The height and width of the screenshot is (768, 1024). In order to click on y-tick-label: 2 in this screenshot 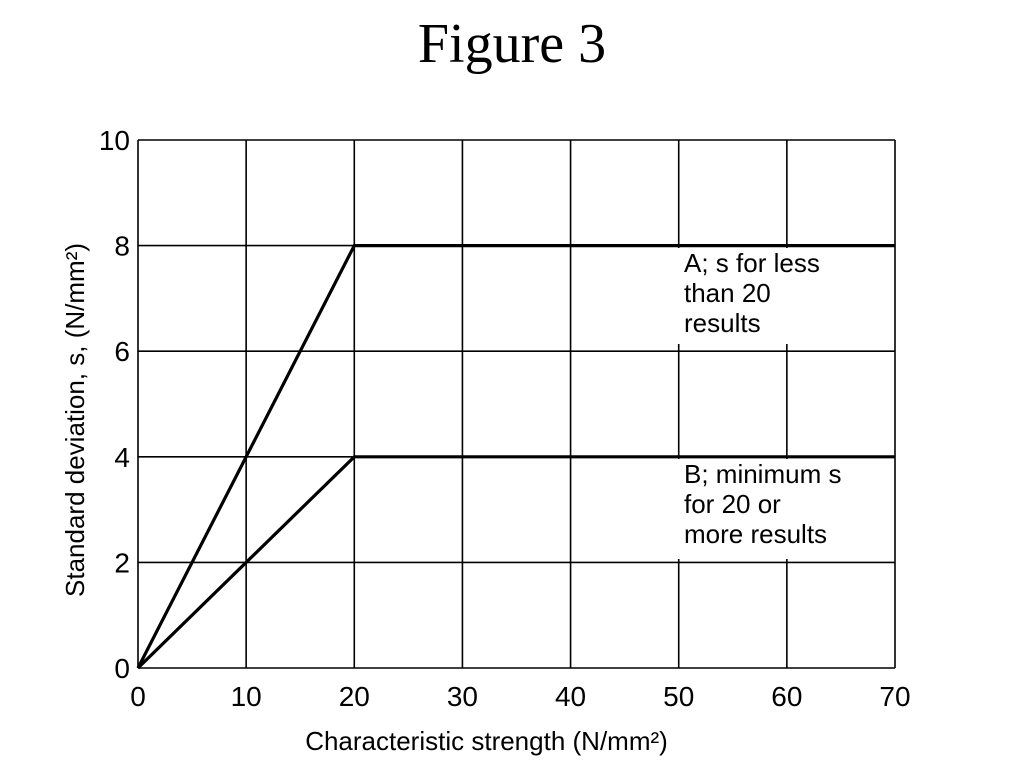, I will do `click(122, 562)`.